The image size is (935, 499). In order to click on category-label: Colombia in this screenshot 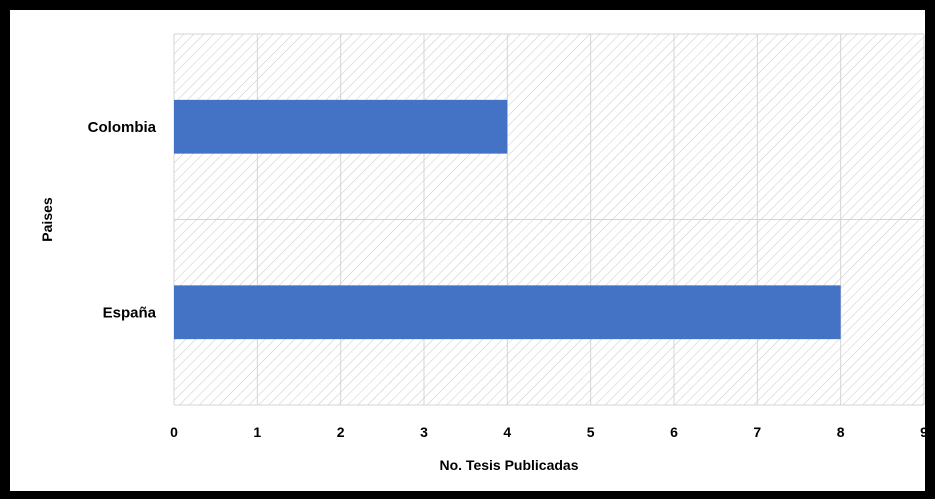, I will do `click(122, 127)`.